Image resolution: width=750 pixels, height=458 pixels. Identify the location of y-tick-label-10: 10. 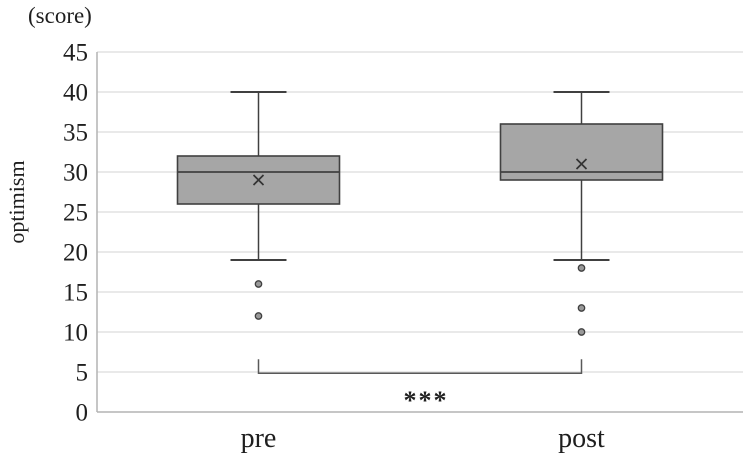
(75, 333).